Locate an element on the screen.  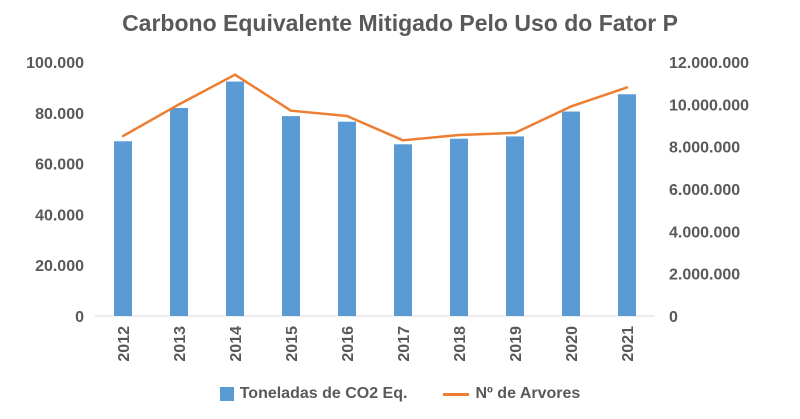
y-left-tick-label: 80.000 is located at coordinates (59, 114).